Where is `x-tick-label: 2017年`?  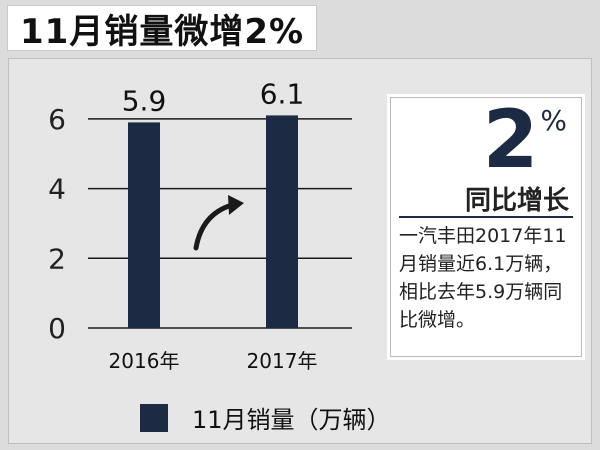
x-tick-label: 2017年 is located at coordinates (282, 361).